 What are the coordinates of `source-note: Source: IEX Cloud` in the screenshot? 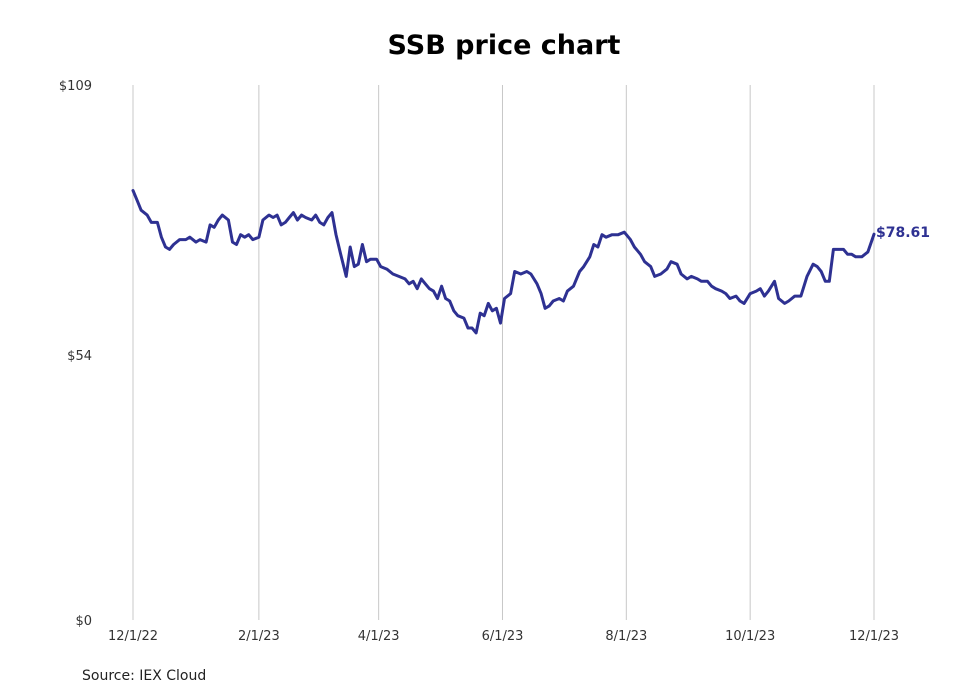 It's located at (144, 676).